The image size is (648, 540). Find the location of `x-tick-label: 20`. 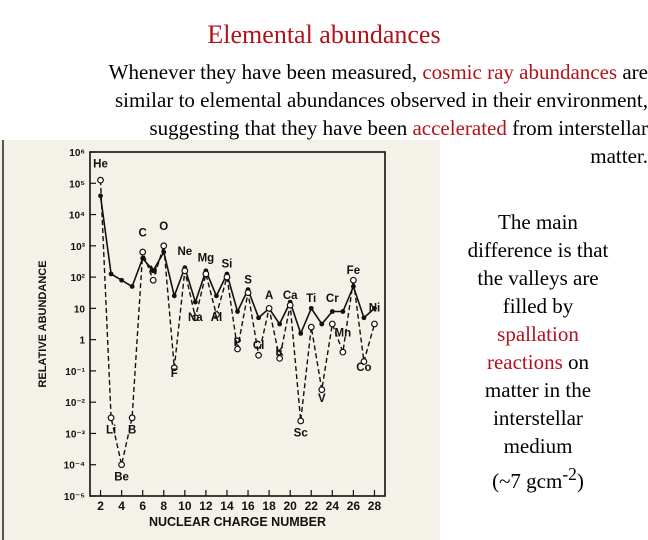

x-tick-label: 20 is located at coordinates (290, 506).